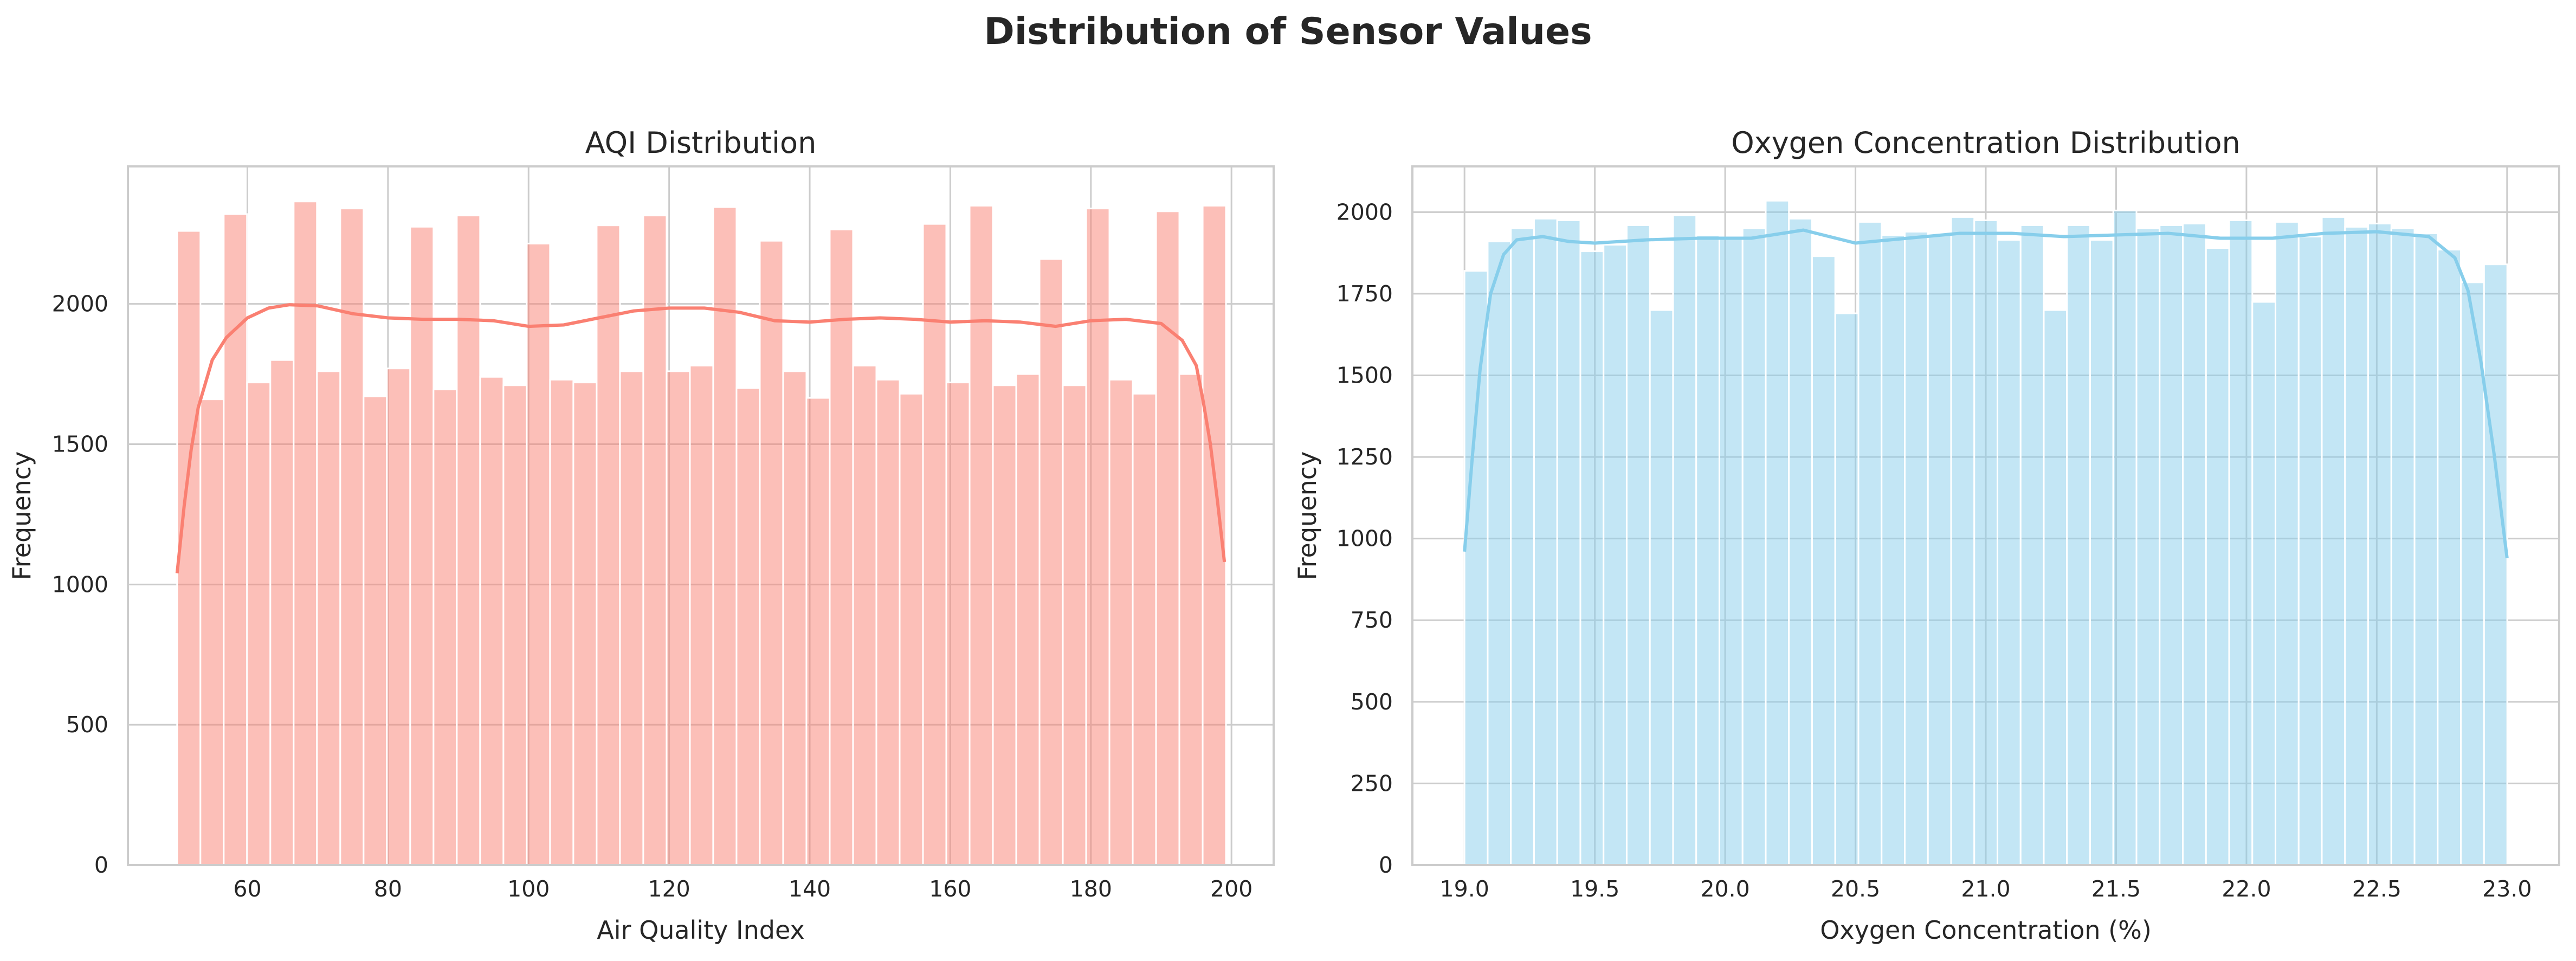 This screenshot has height=961, width=2576. I want to click on oxygen-x-tick-label: 20.5, so click(1855, 889).